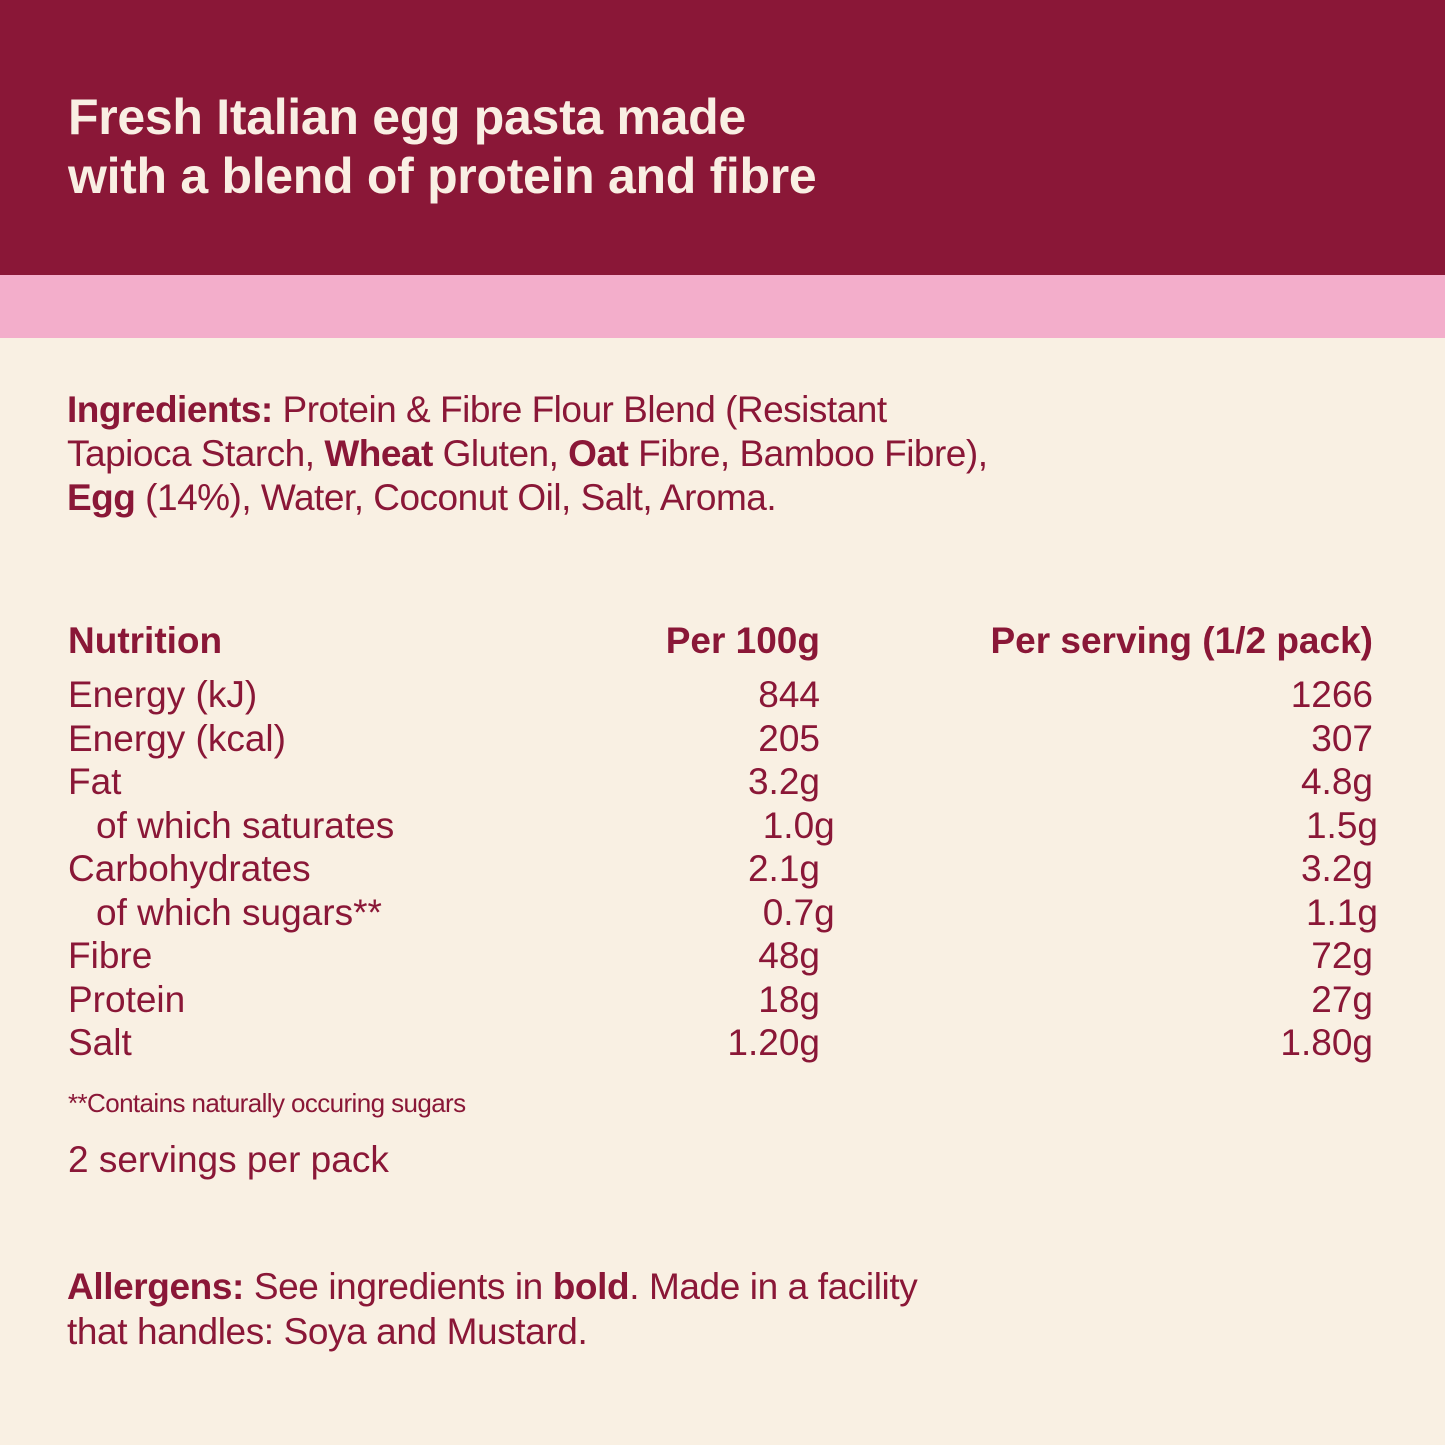 This screenshot has height=1445, width=1445. Describe the element at coordinates (783, 868) in the screenshot. I see `per-100g-value: 2.1g` at that location.